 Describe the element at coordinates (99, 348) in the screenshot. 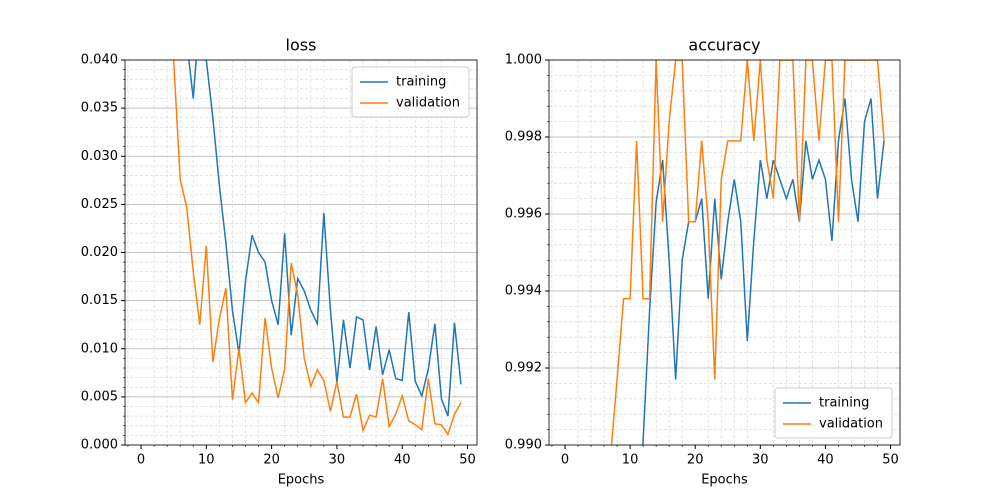

I see `y-tick-label: 0.010` at that location.